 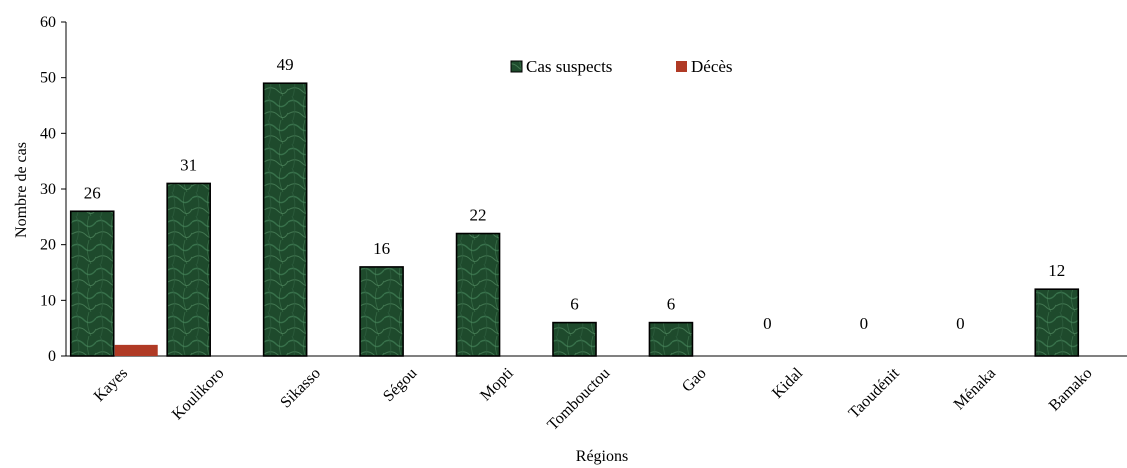 I want to click on legend-swatch-deces, so click(x=681, y=66).